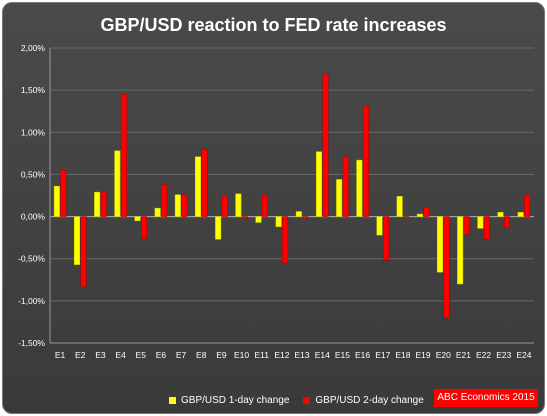 This screenshot has height=416, width=547. I want to click on x-tick-label: E7, so click(181, 355).